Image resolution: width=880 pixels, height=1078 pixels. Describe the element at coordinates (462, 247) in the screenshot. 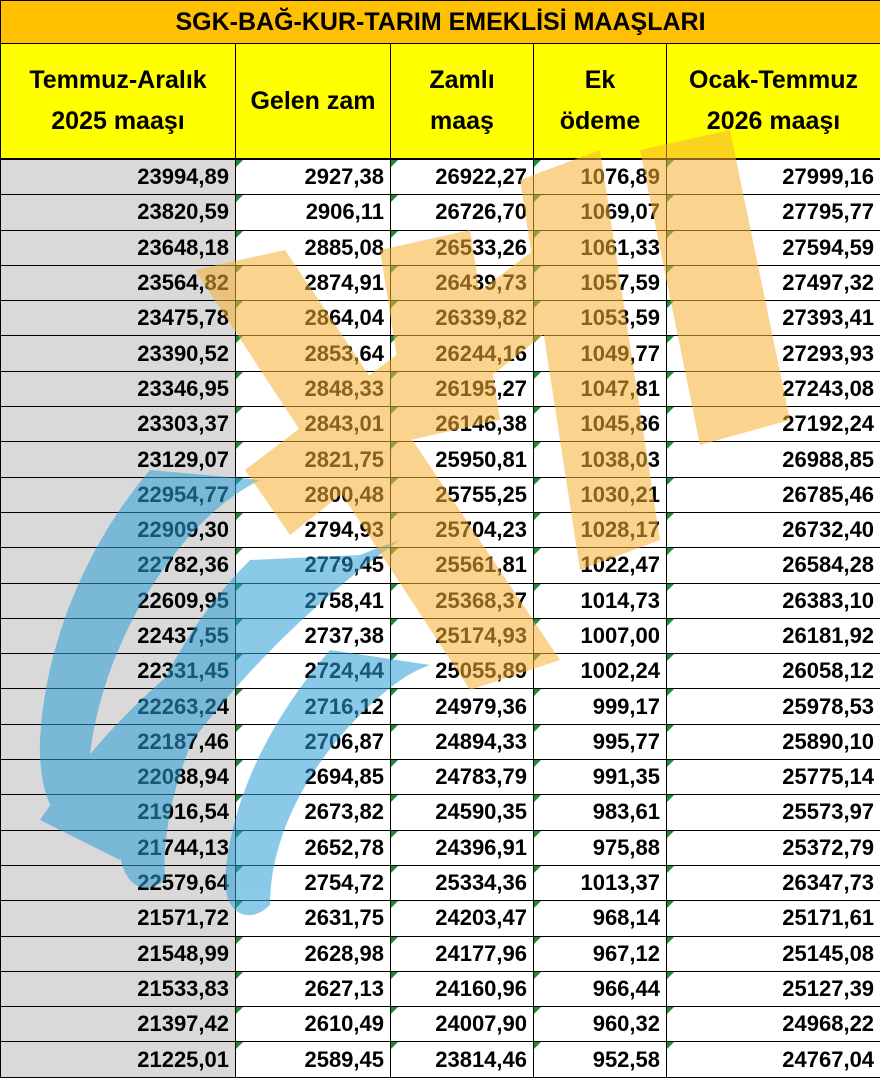

I see `table-cell: 26533,26` at that location.